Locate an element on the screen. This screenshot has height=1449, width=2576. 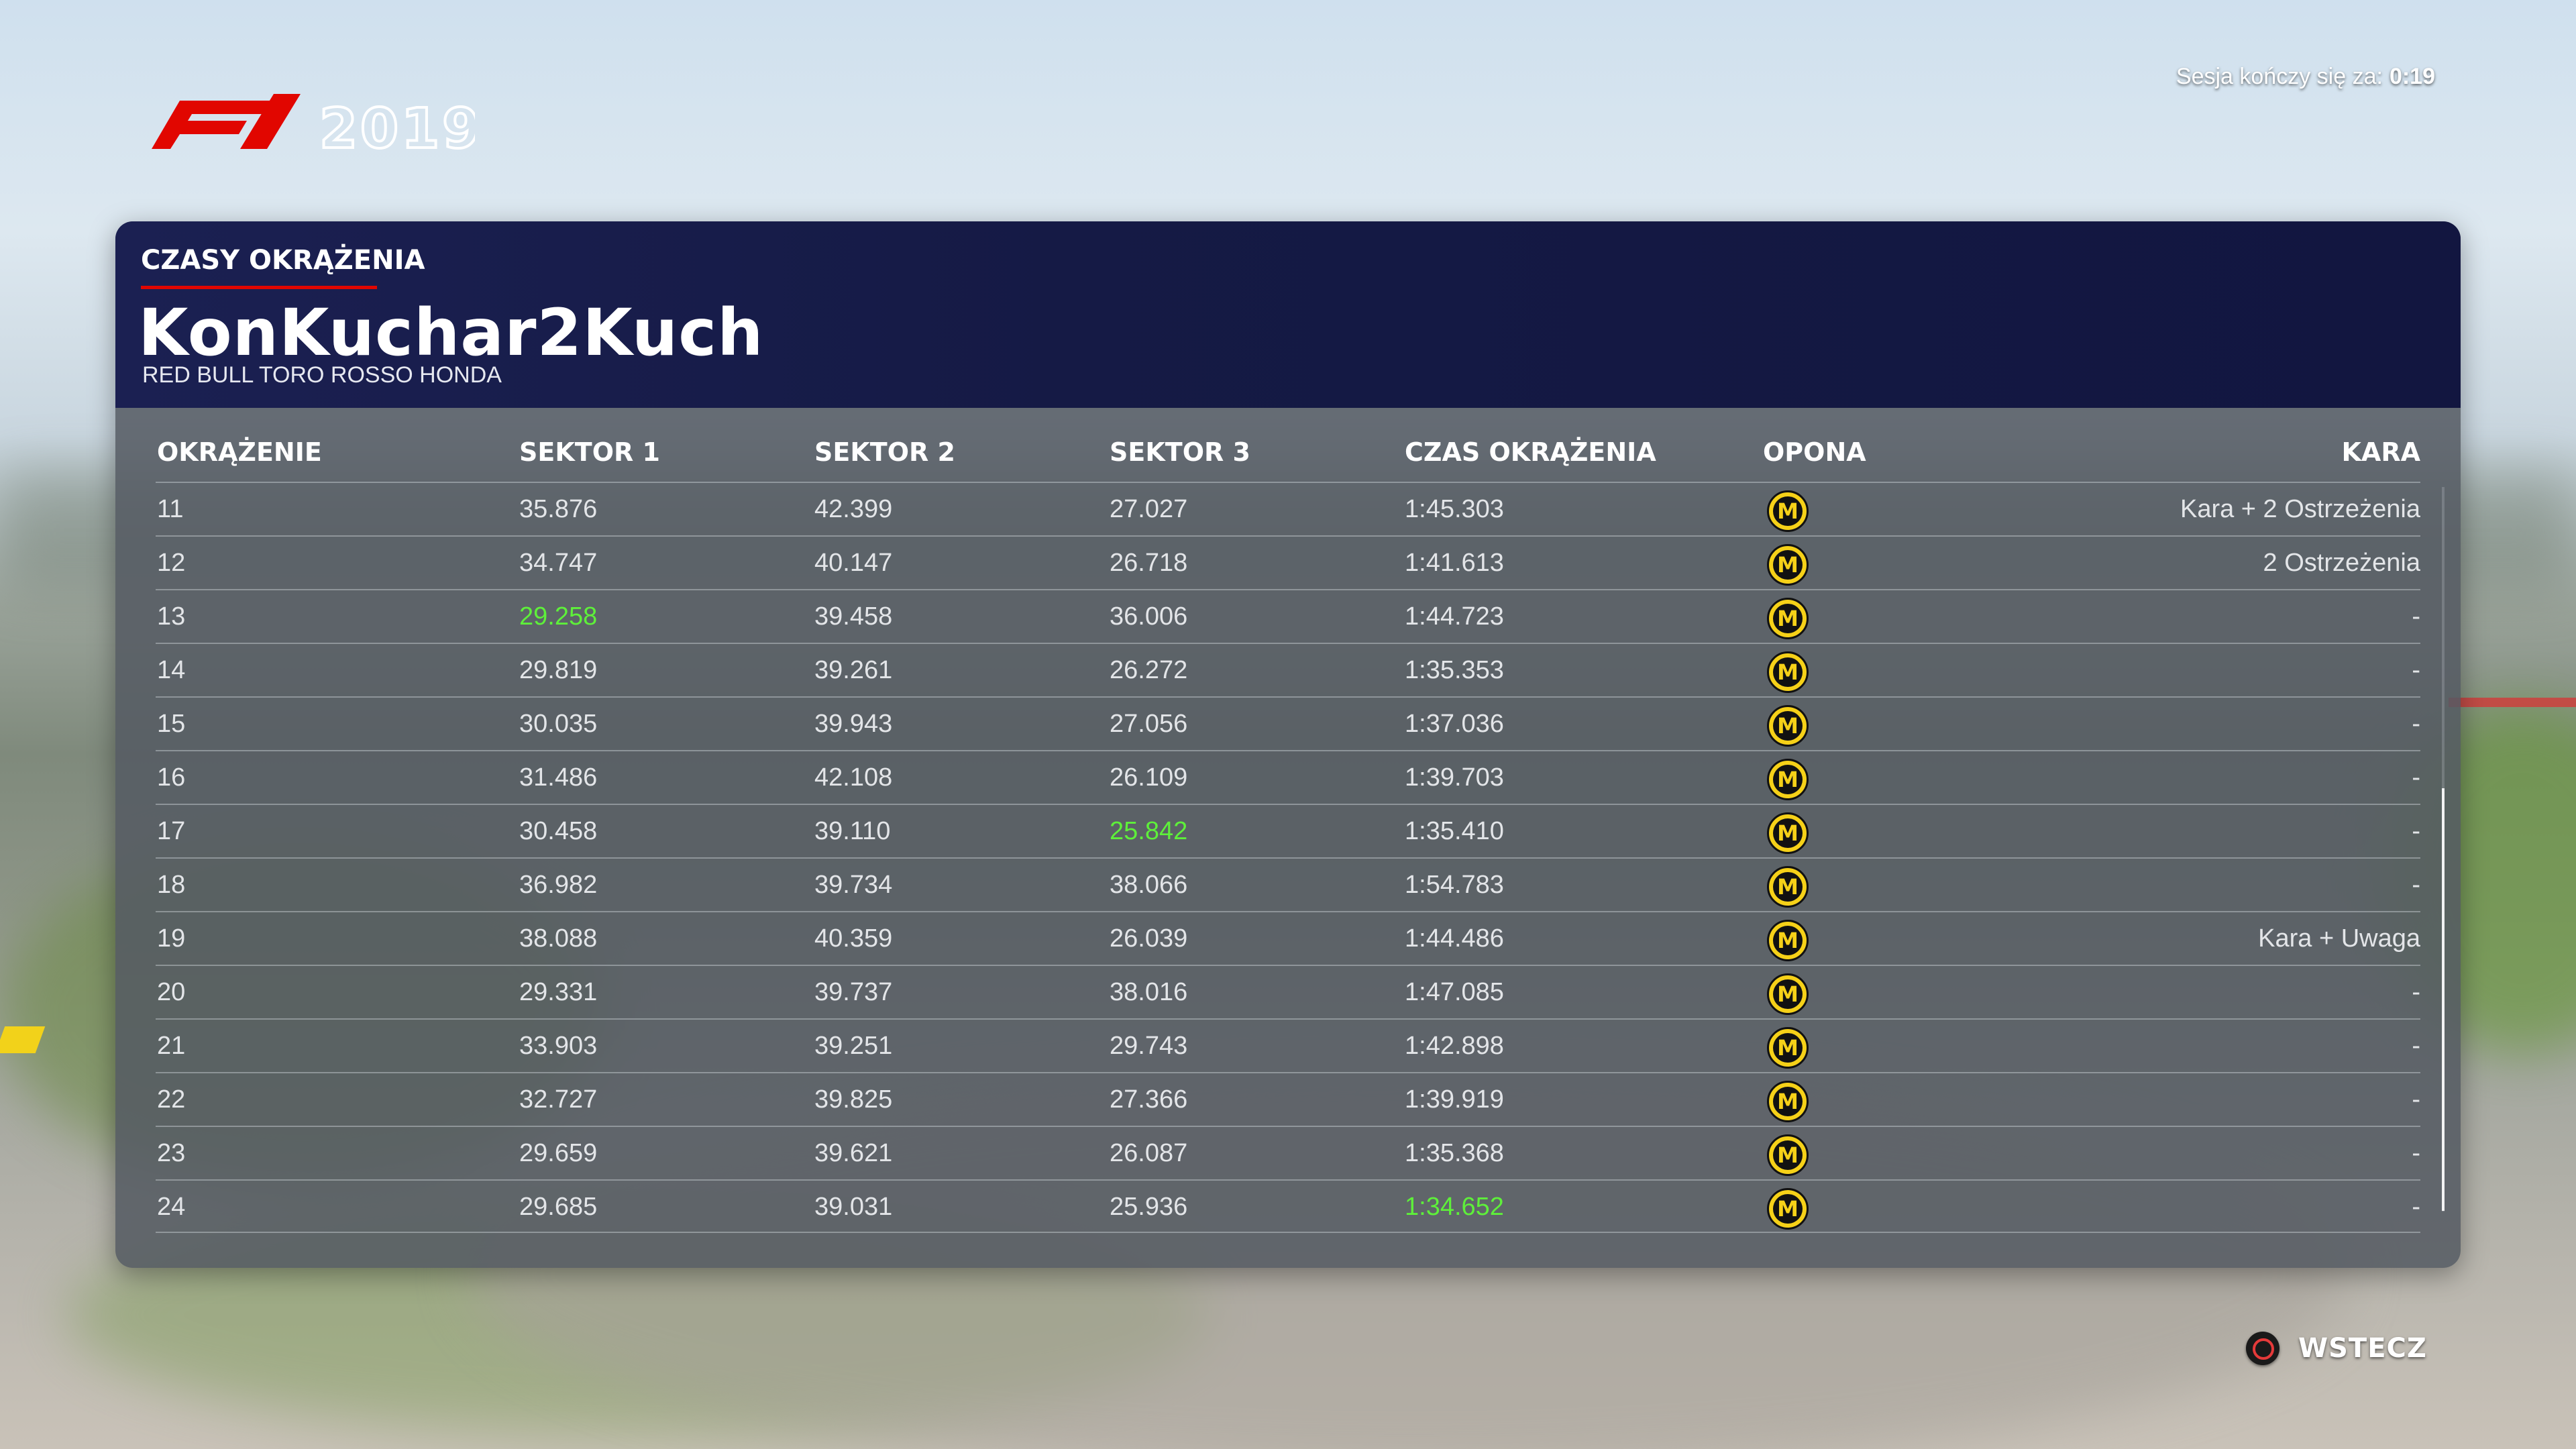
lap-time: 1:35.353 is located at coordinates (1454, 670).